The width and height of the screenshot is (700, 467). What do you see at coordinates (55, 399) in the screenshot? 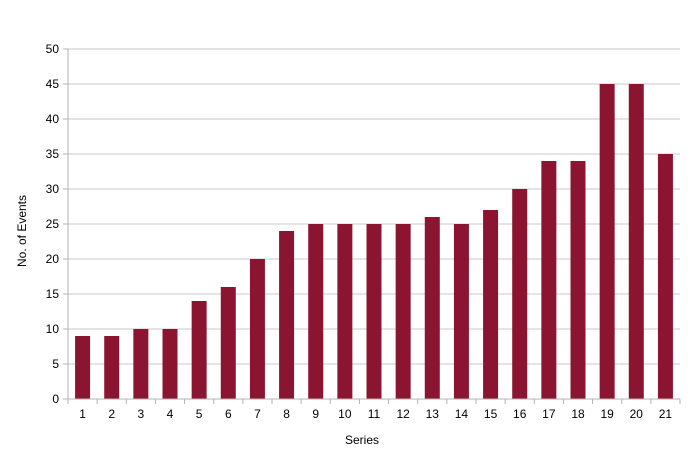
I see `y-tick-label: 0` at bounding box center [55, 399].